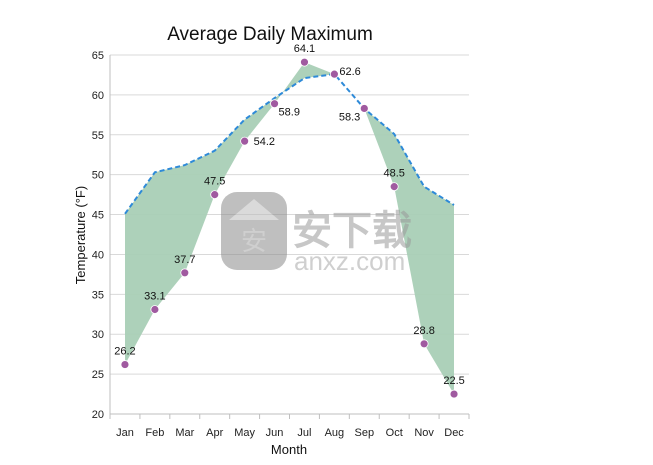  What do you see at coordinates (289, 113) in the screenshot?
I see `data-label: 58.9` at bounding box center [289, 113].